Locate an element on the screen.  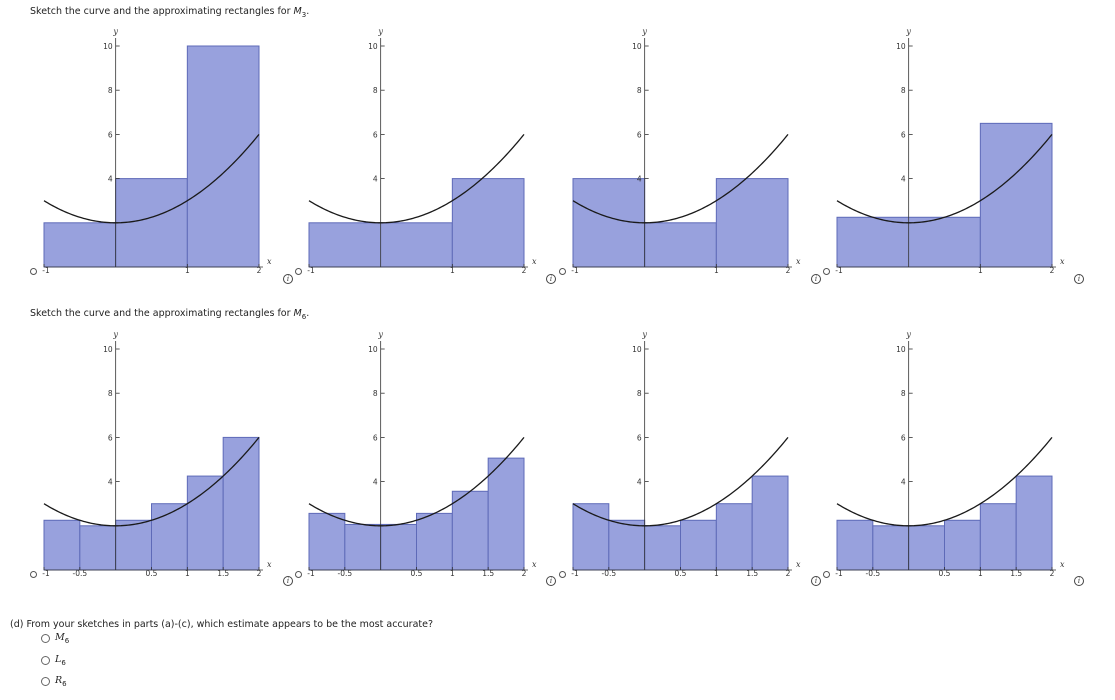
answer-option-r6: R6 is located at coordinates (54, 681).